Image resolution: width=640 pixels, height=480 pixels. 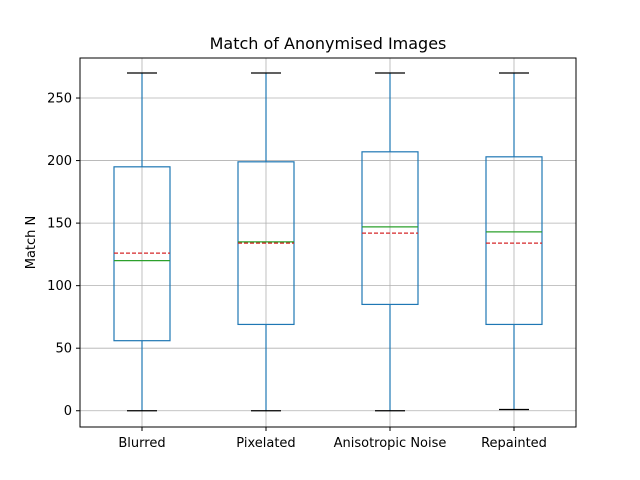 What do you see at coordinates (141, 443) in the screenshot?
I see `x-tick-label-0: Blurred` at bounding box center [141, 443].